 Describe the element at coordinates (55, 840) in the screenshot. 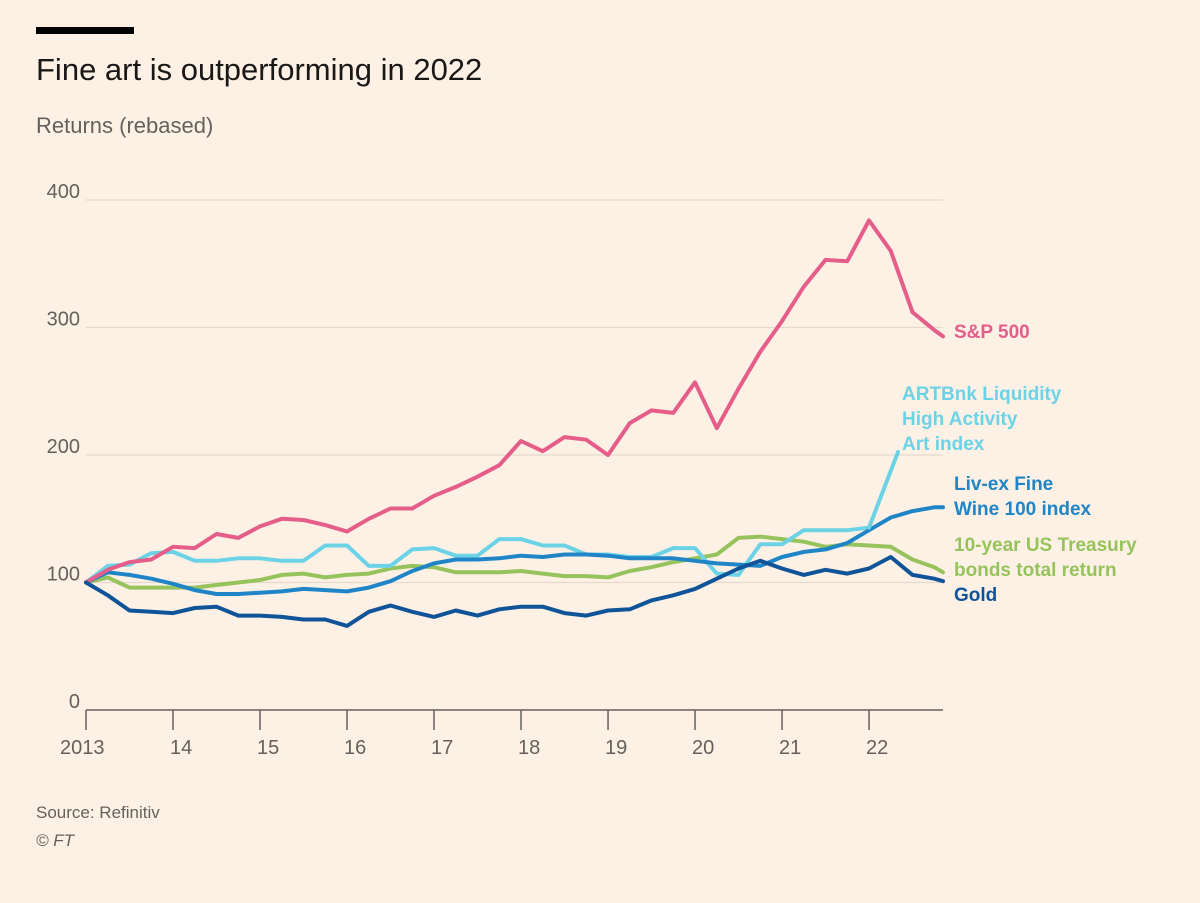

I see `copyright-note: © FT` at that location.